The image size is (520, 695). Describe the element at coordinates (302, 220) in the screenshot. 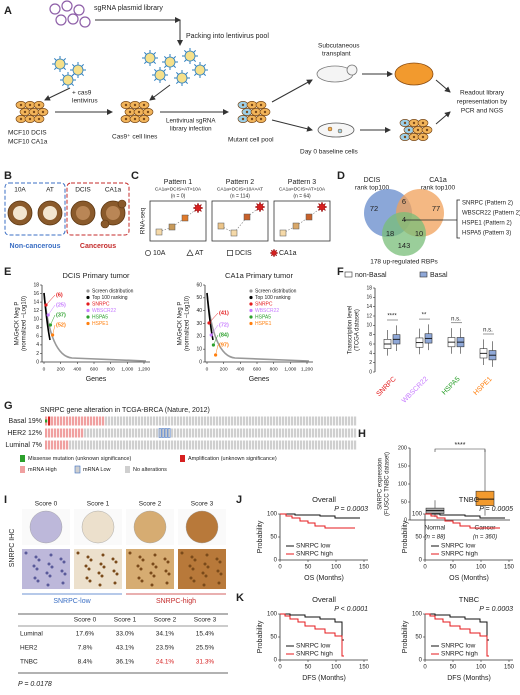

I see `trend` at that location.